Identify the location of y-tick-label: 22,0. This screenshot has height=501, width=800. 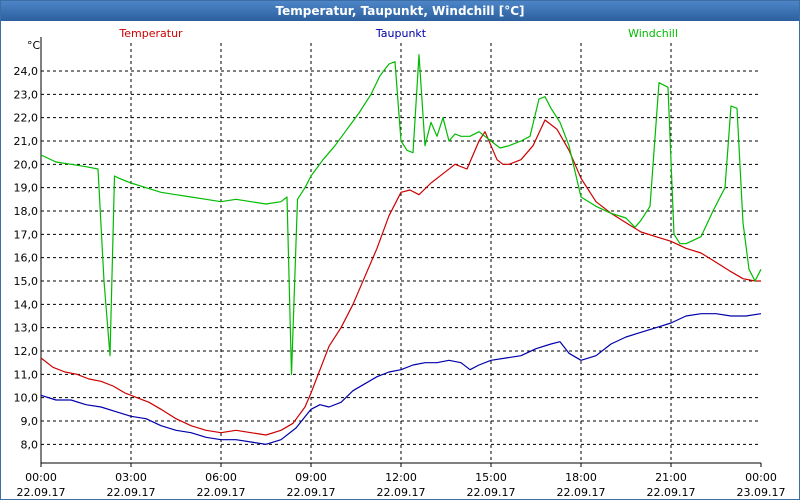
(26, 118).